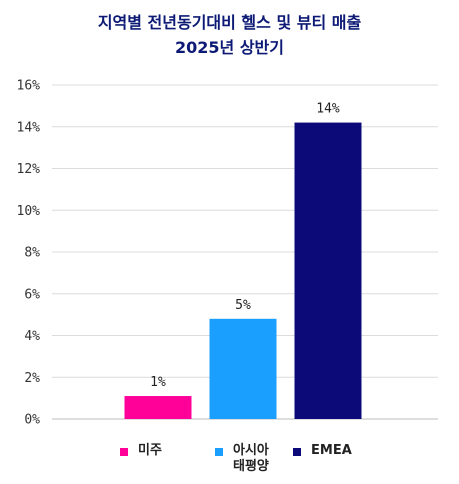 Image resolution: width=459 pixels, height=484 pixels. I want to click on legend-swatch-americas, so click(124, 452).